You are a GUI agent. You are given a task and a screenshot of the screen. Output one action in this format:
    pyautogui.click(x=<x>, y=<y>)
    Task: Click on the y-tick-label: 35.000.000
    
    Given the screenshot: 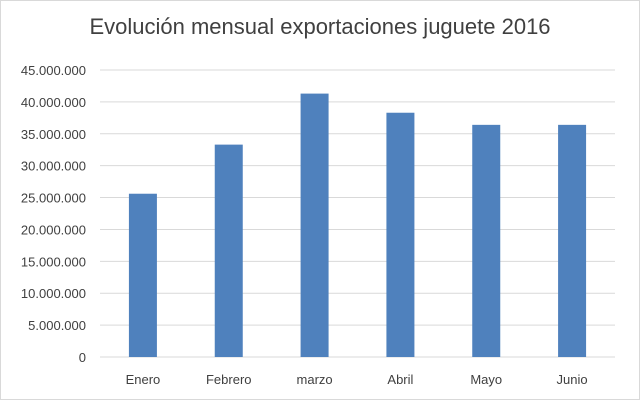 What is the action you would take?
    pyautogui.click(x=53, y=134)
    